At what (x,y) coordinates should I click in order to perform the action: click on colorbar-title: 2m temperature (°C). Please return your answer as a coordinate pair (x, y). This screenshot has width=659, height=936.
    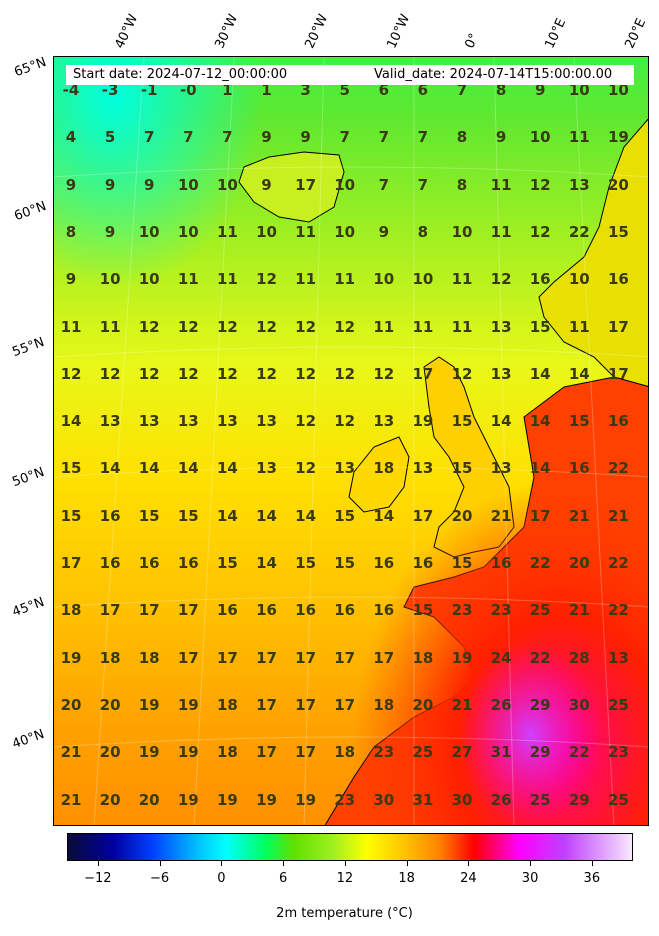
    Looking at the image, I should click on (344, 913).